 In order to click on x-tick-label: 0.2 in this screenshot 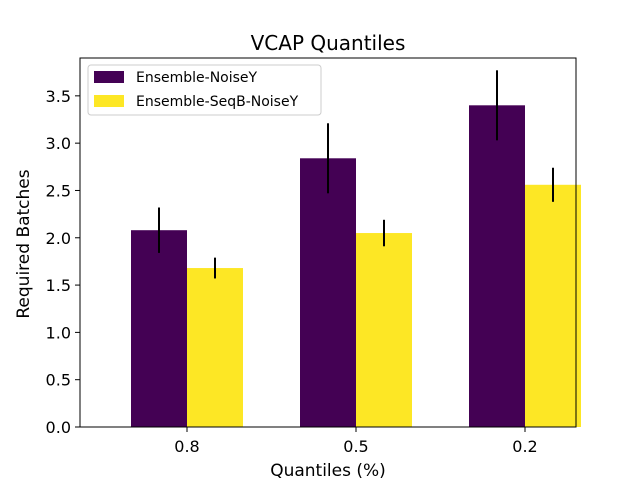, I will do `click(524, 446)`.